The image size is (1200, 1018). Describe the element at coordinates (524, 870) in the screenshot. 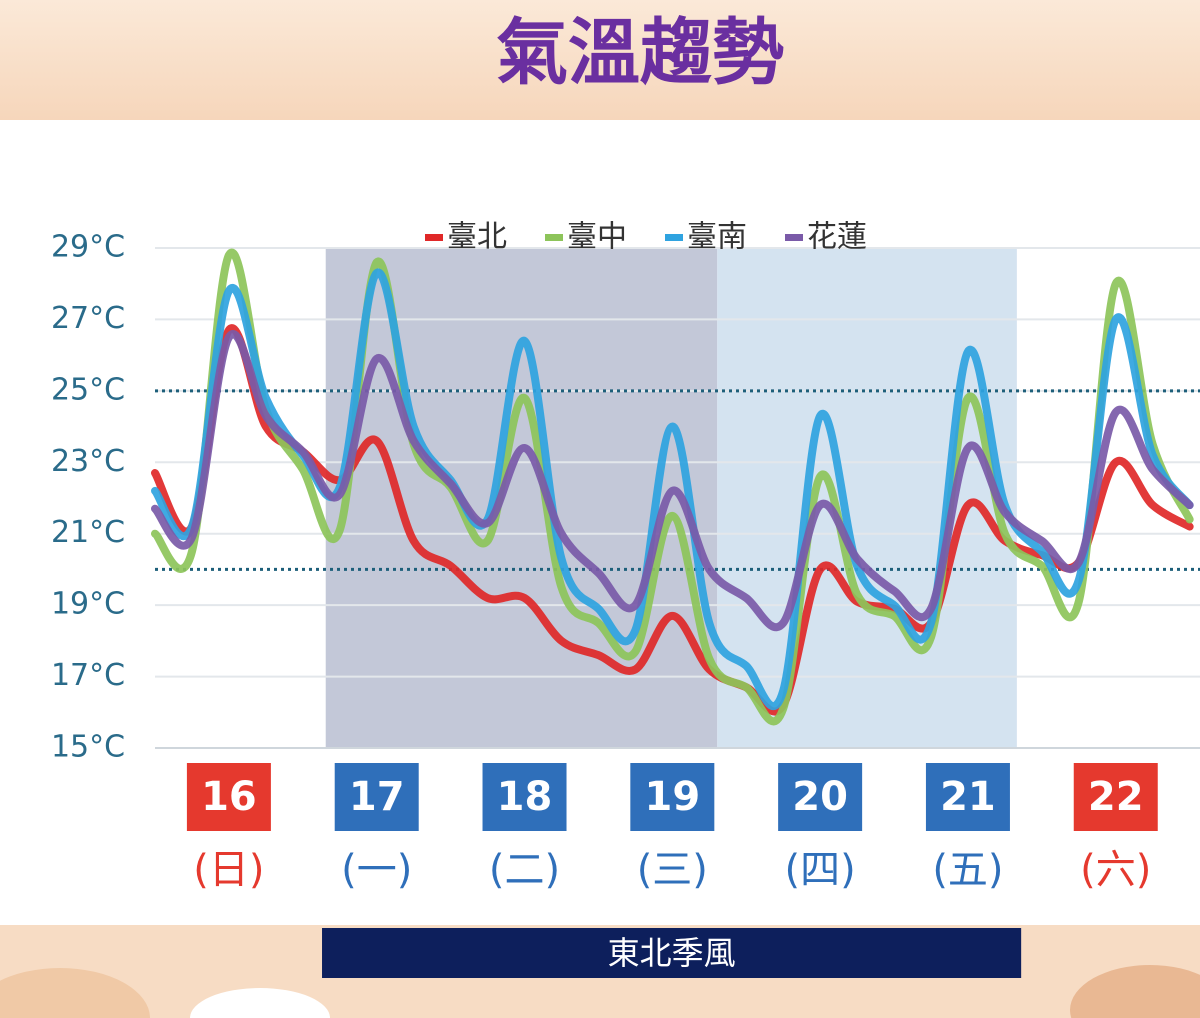

I see `weekday-label: (二)` at that location.